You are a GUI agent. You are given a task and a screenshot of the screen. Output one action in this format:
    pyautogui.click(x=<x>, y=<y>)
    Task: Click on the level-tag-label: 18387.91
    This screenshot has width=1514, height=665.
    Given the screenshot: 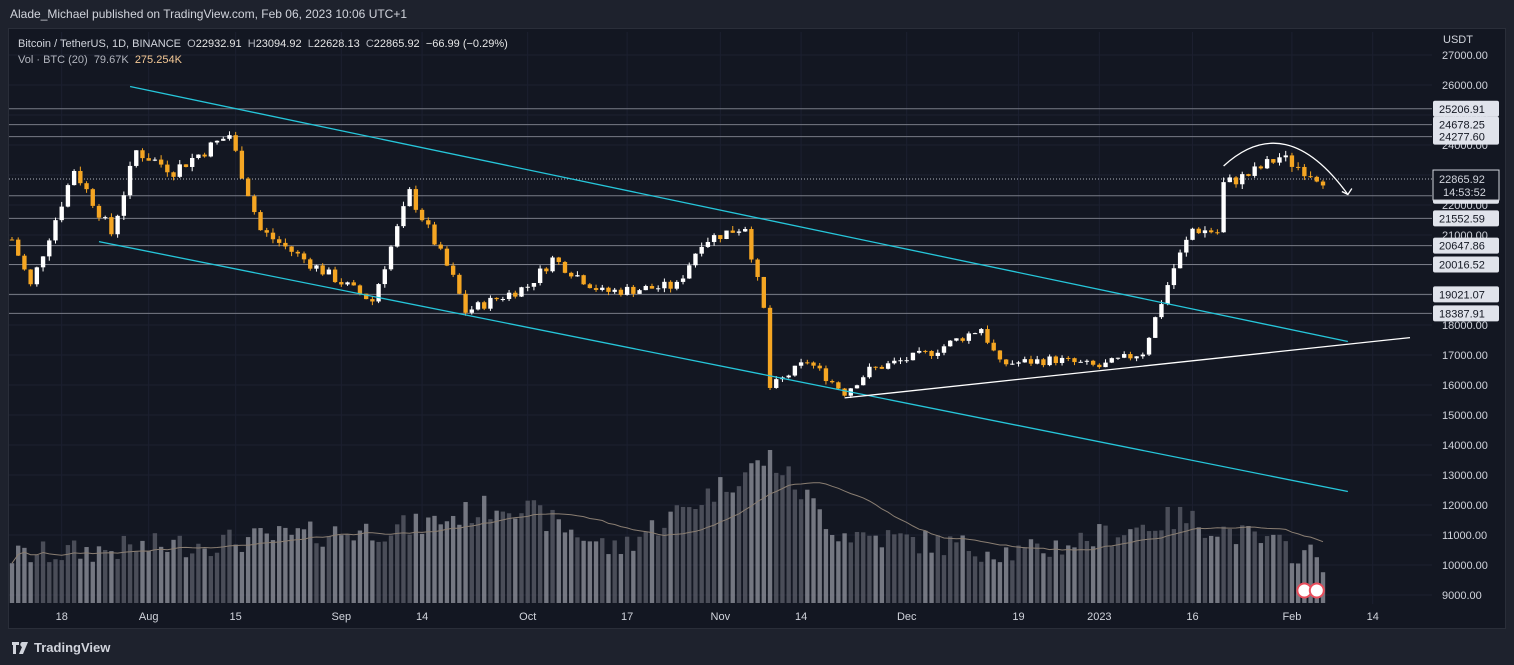 What is the action you would take?
    pyautogui.click(x=1462, y=314)
    